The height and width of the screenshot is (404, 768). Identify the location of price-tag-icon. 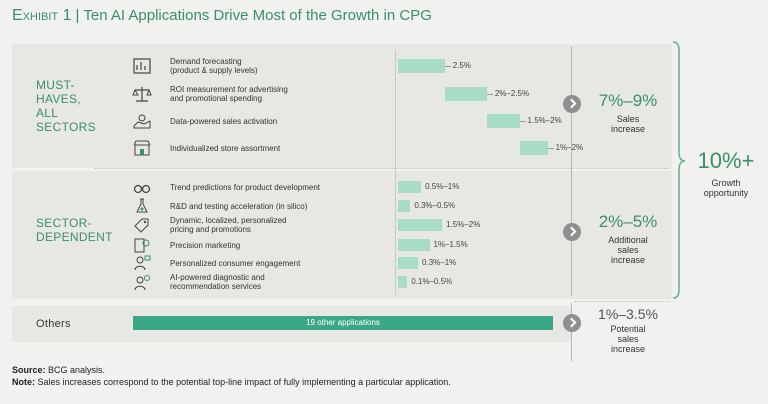
(142, 225).